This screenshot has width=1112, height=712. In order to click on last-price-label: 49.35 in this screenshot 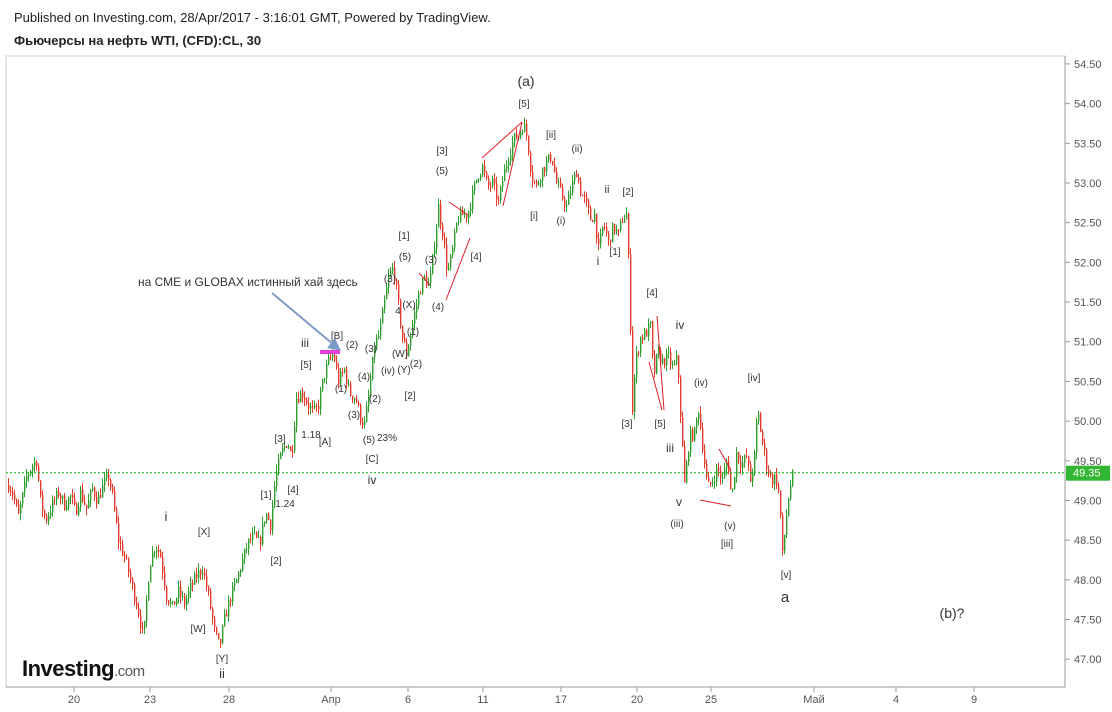, I will do `click(1087, 474)`.